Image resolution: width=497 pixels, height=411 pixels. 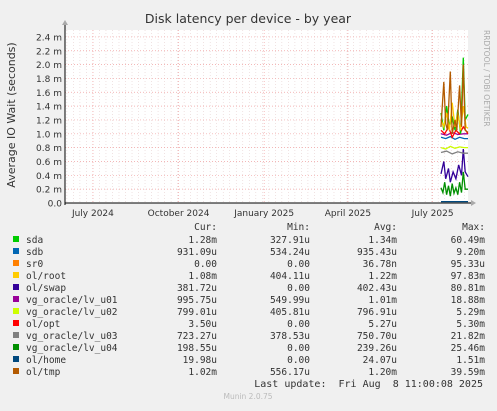 I want to click on y-tick-label: 1.0 m, so click(x=49, y=135).